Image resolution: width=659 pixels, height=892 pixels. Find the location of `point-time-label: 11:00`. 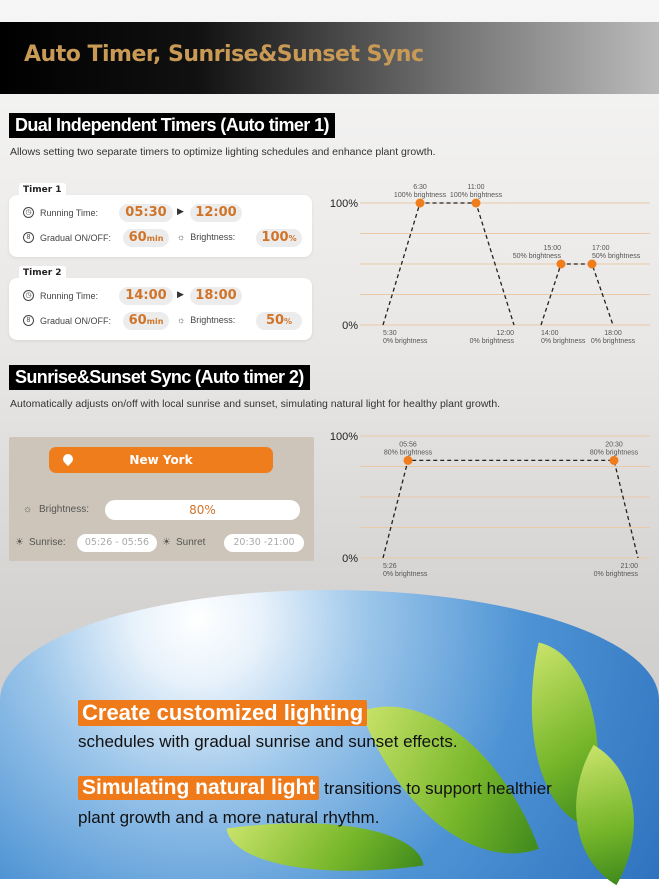

point-time-label: 11:00 is located at coordinates (476, 187).